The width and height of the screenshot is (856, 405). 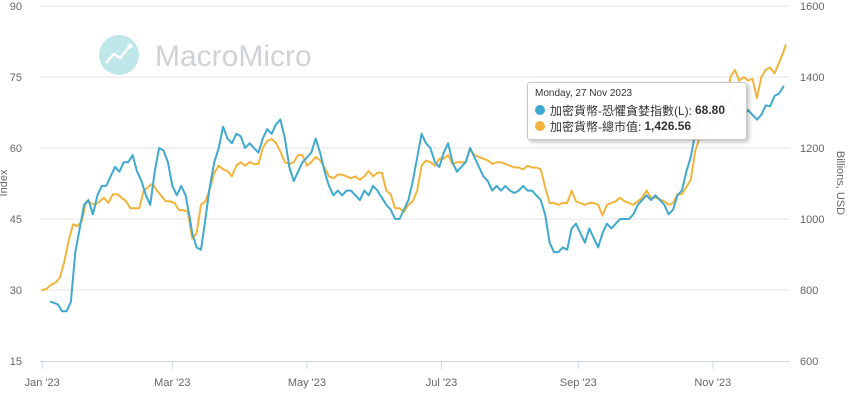 I want to click on y-left-axis-title: Index, so click(x=5, y=182).